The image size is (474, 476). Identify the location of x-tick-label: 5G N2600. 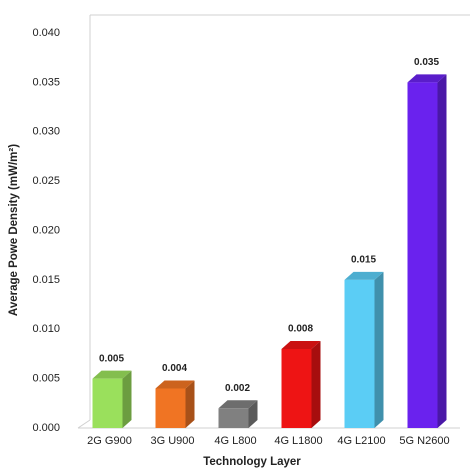
(424, 441).